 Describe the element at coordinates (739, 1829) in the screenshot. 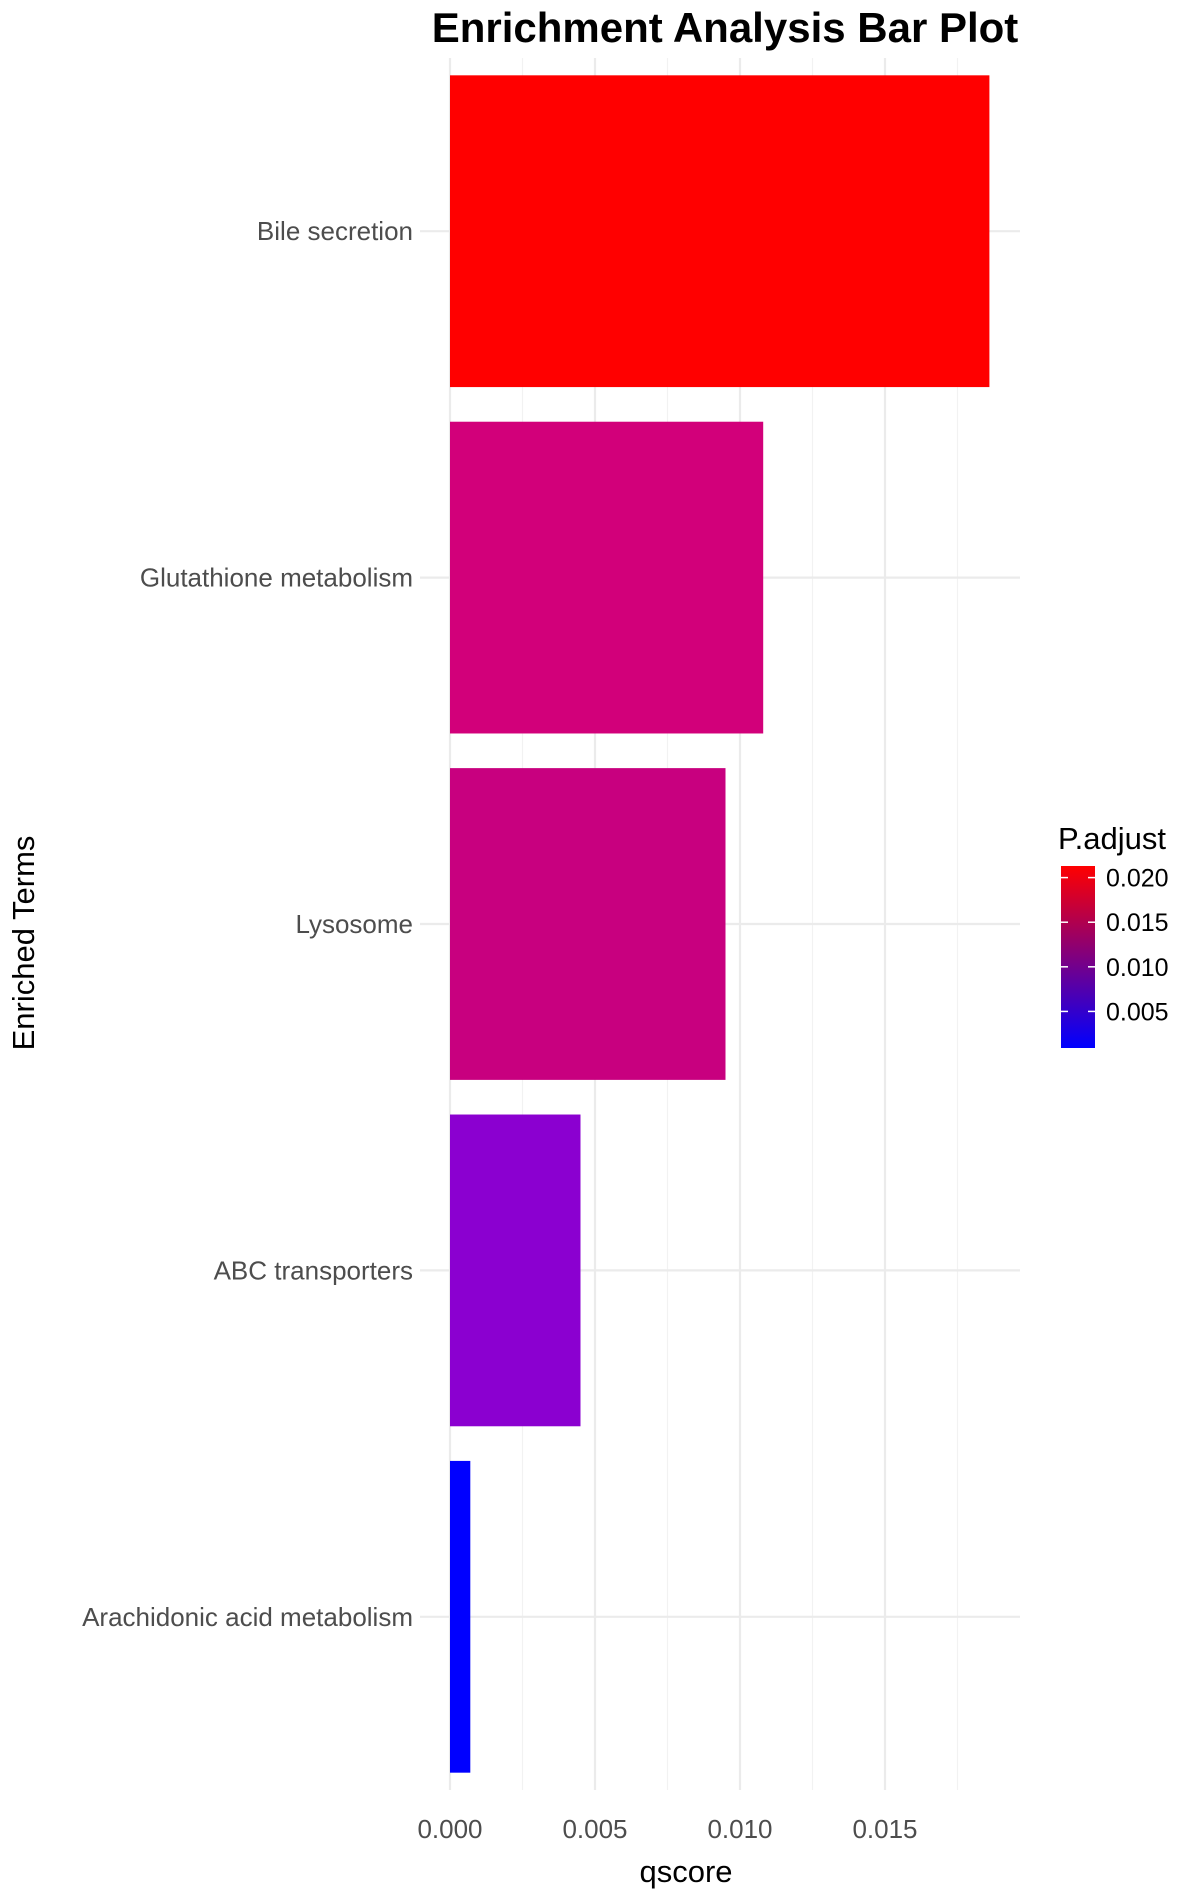

I see `x-tick-label: 0.010` at that location.